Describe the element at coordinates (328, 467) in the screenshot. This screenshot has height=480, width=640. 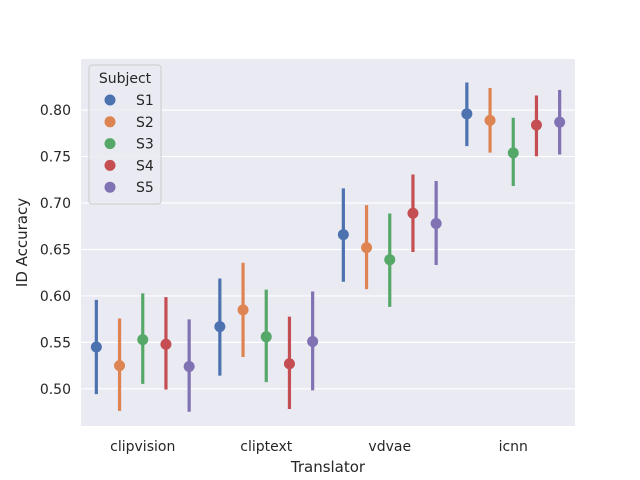
I see `x-axis-label: Translator` at that location.